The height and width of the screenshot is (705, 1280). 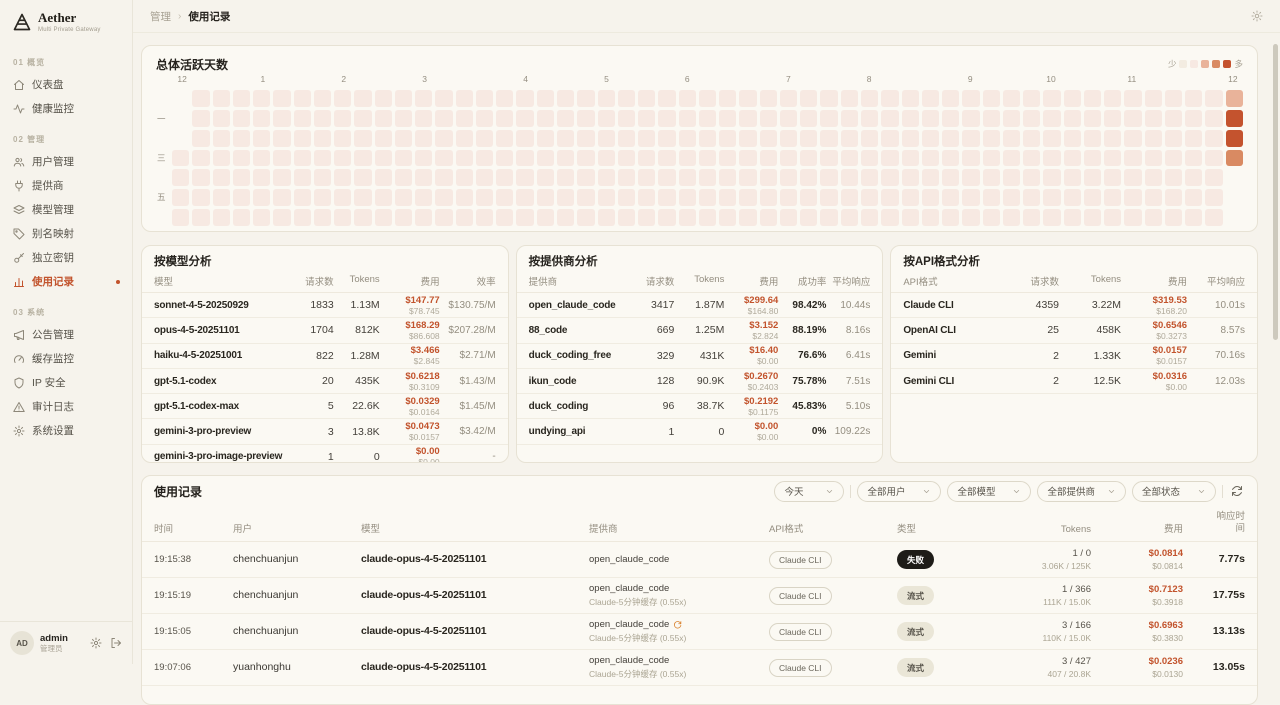 What do you see at coordinates (72, 359) in the screenshot?
I see `sidebar-item-cache: 缓存监控` at bounding box center [72, 359].